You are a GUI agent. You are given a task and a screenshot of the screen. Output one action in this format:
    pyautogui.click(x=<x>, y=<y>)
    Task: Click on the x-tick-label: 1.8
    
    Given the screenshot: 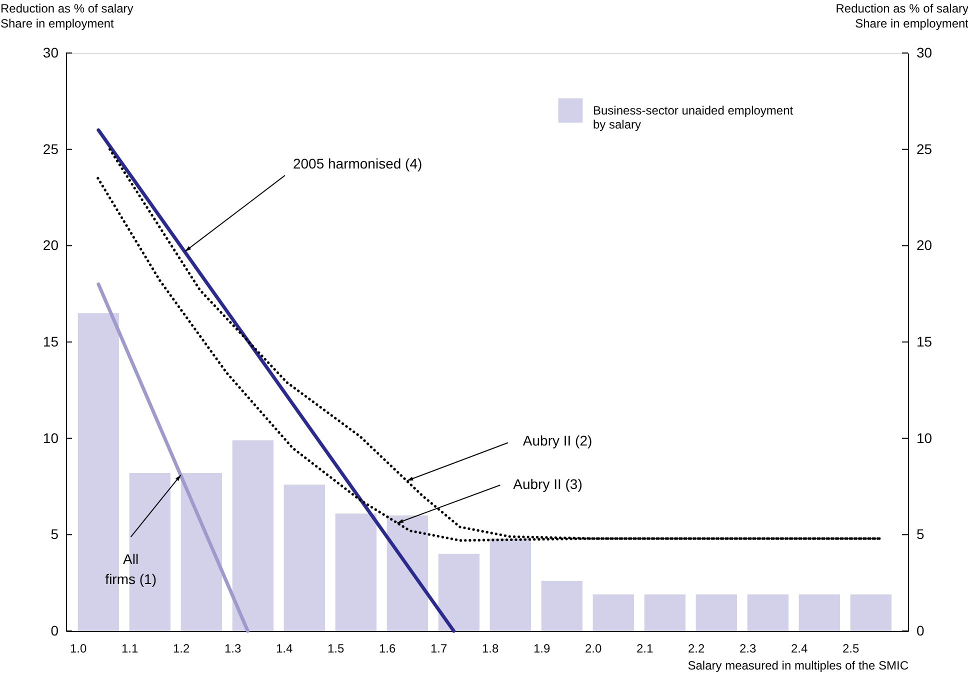 What is the action you would take?
    pyautogui.click(x=490, y=649)
    